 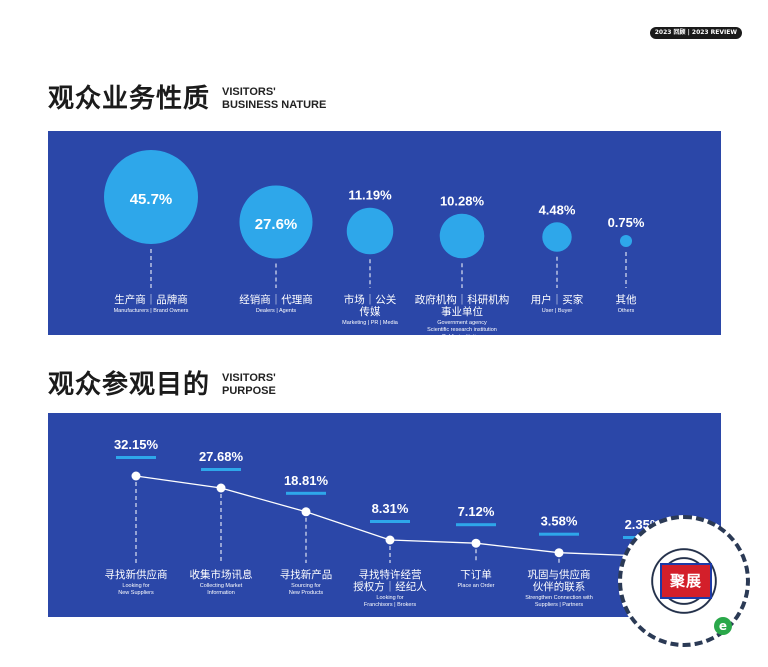 What do you see at coordinates (462, 323) in the screenshot?
I see `category-label-en: Government agency` at bounding box center [462, 323].